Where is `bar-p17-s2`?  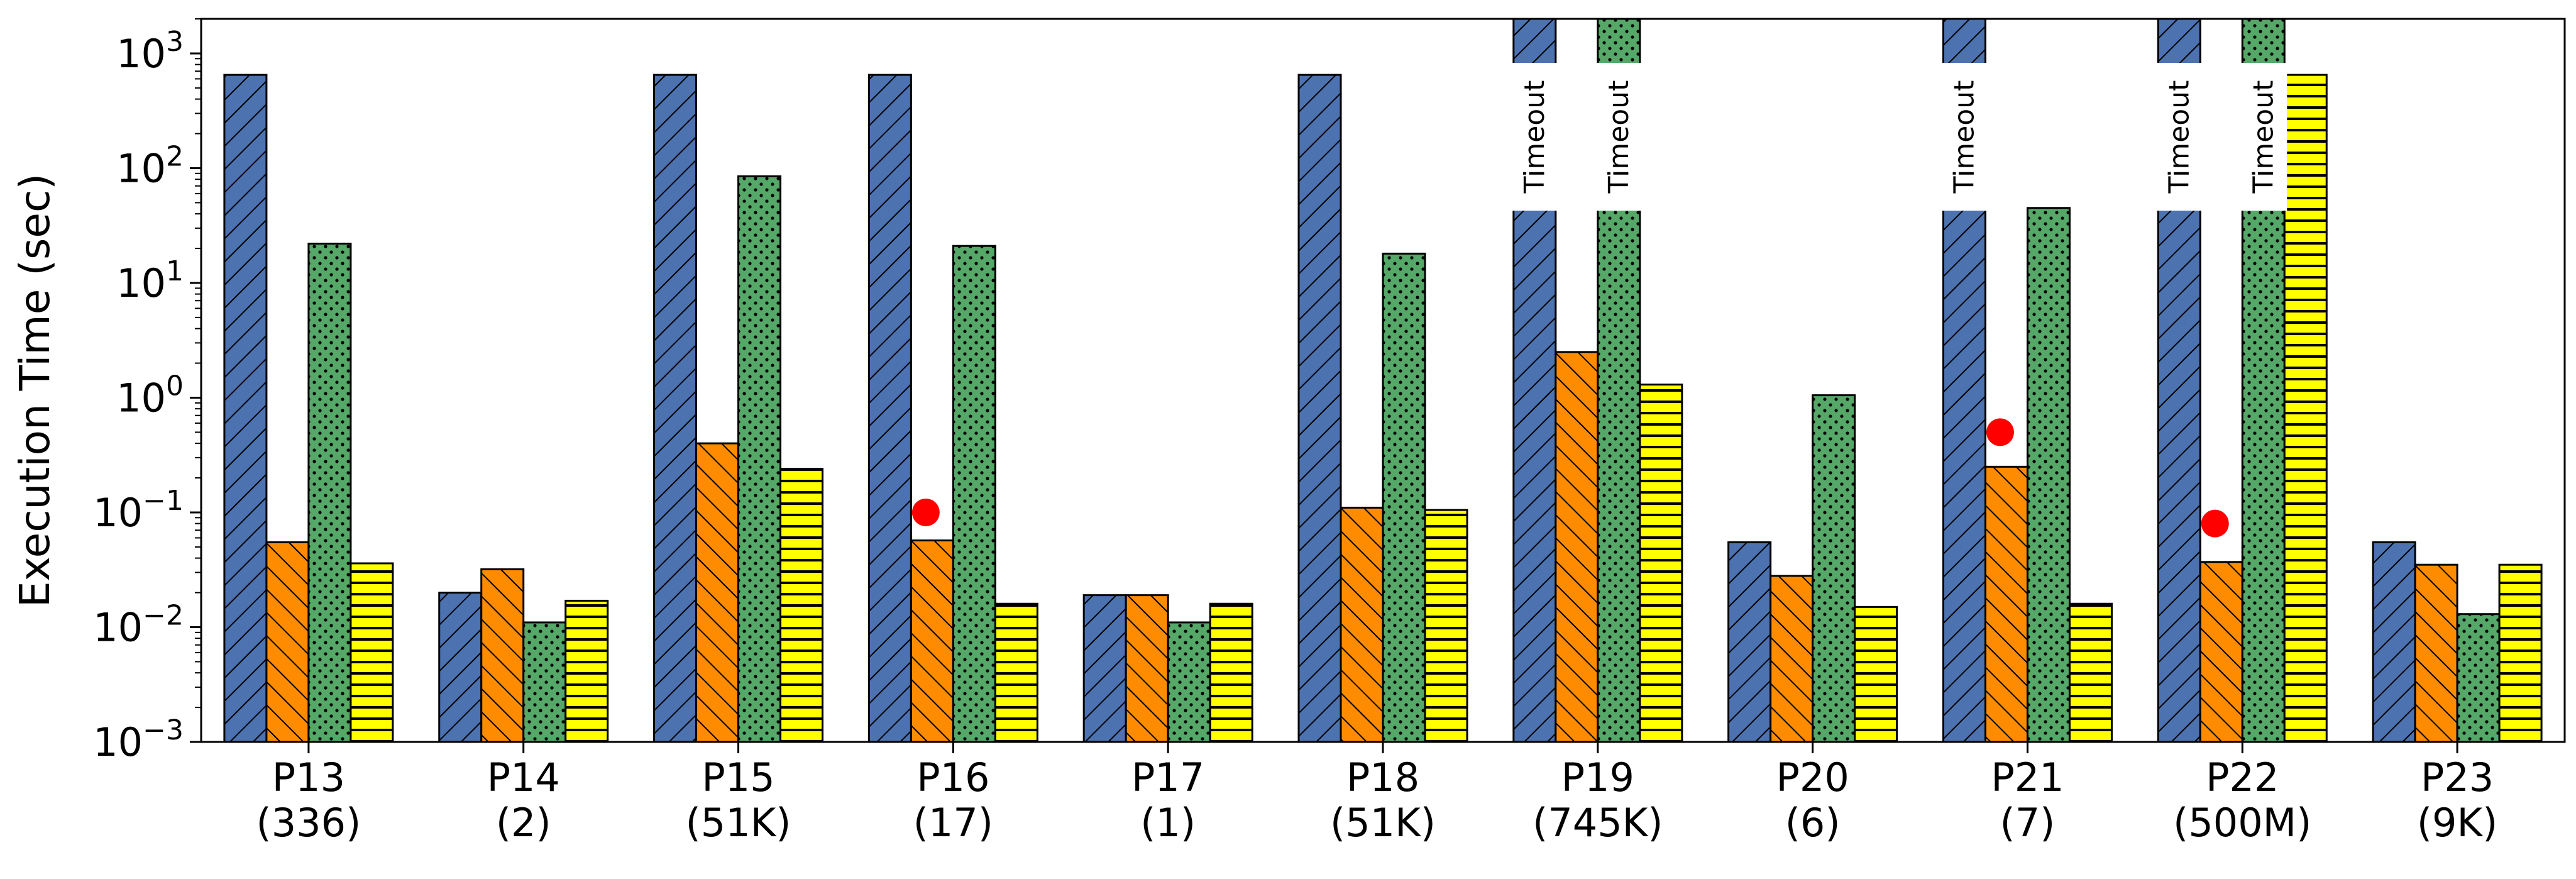 bar-p17-s2 is located at coordinates (1147, 668).